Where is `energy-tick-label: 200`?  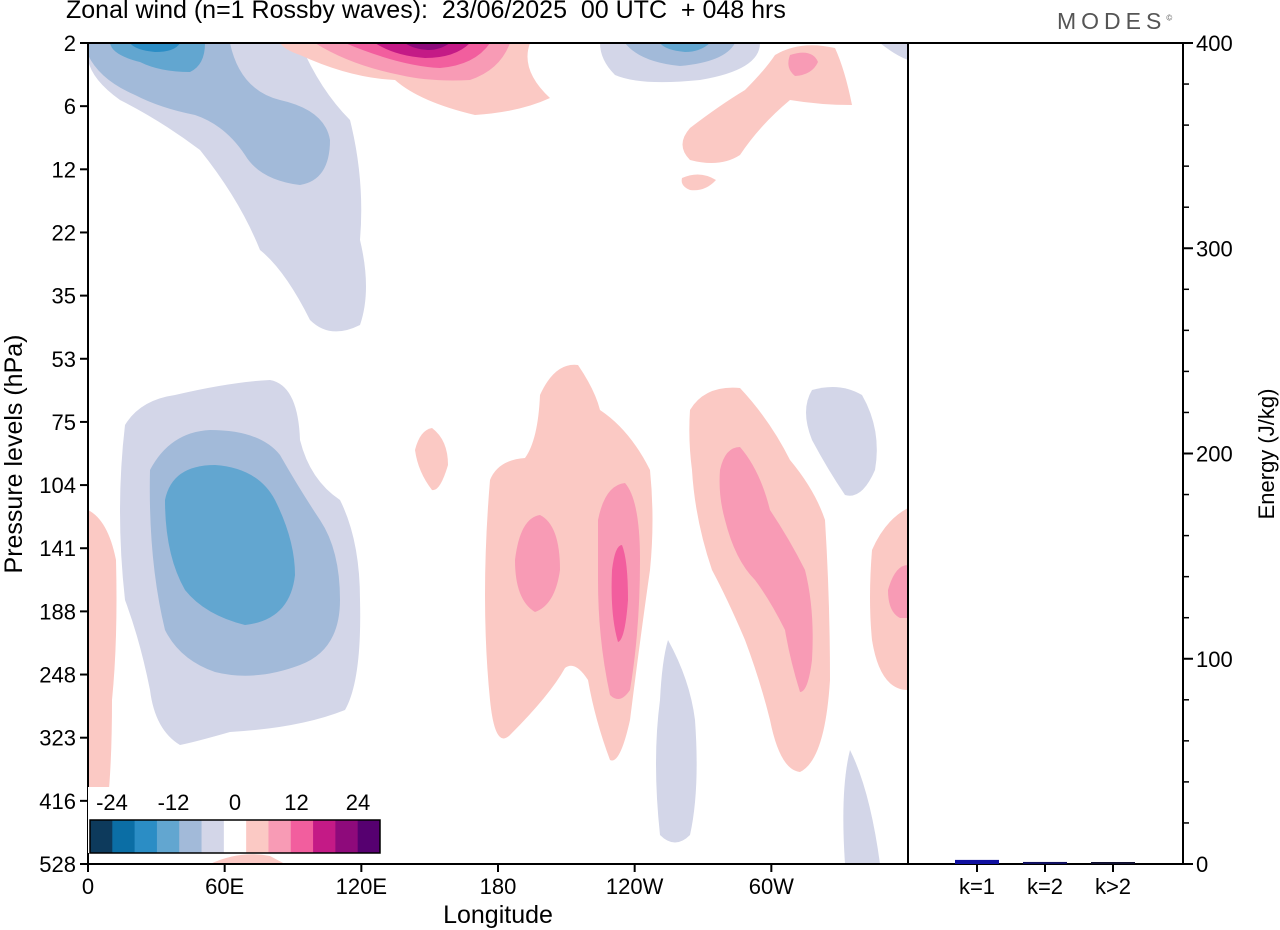 energy-tick-label: 200 is located at coordinates (1214, 454).